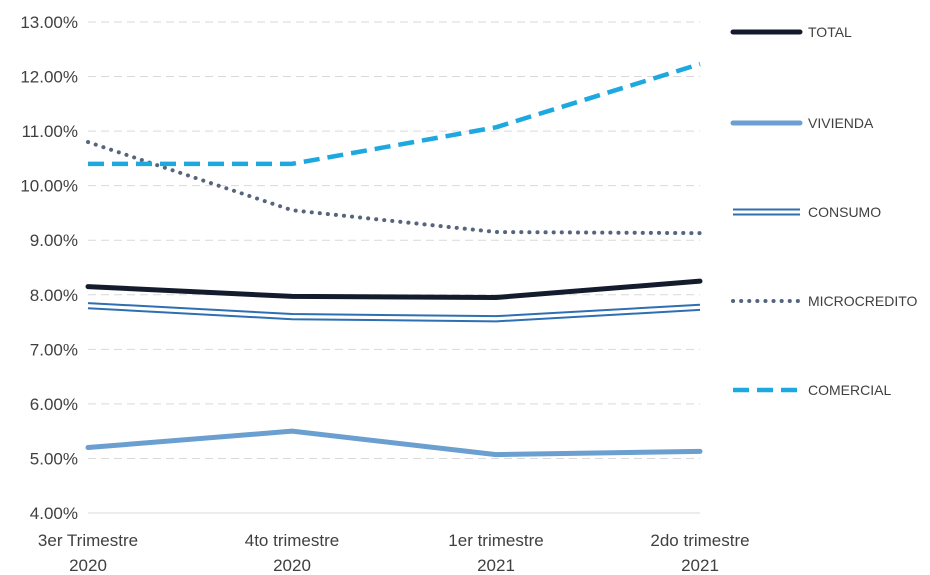 This screenshot has height=575, width=930. Describe the element at coordinates (791, 32) in the screenshot. I see `legend-item-total: TOTAL` at that location.